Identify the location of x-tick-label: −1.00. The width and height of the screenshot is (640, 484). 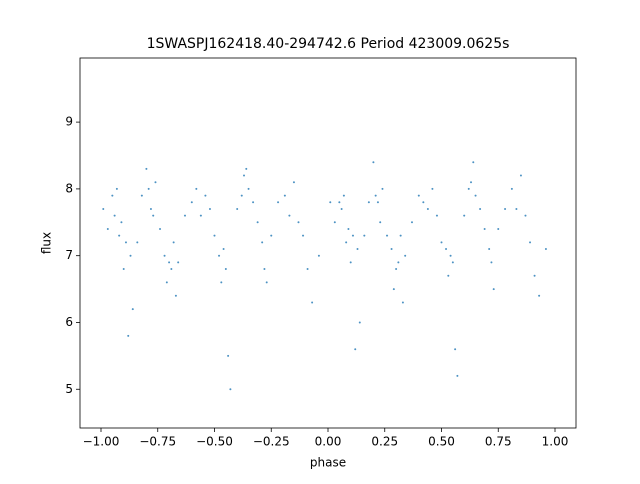
(101, 442).